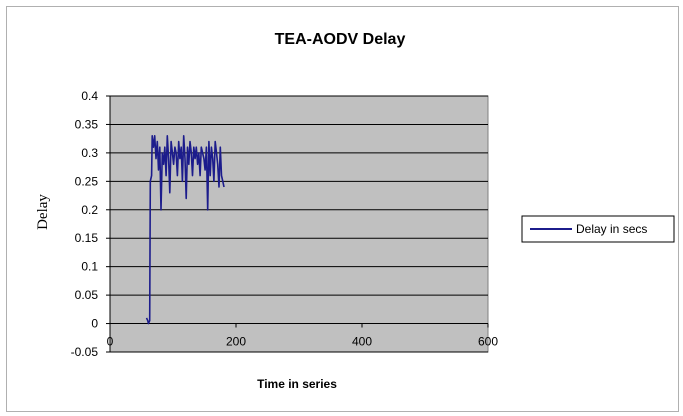 The height and width of the screenshot is (416, 683). I want to click on legend: Delay in secs, so click(598, 229).